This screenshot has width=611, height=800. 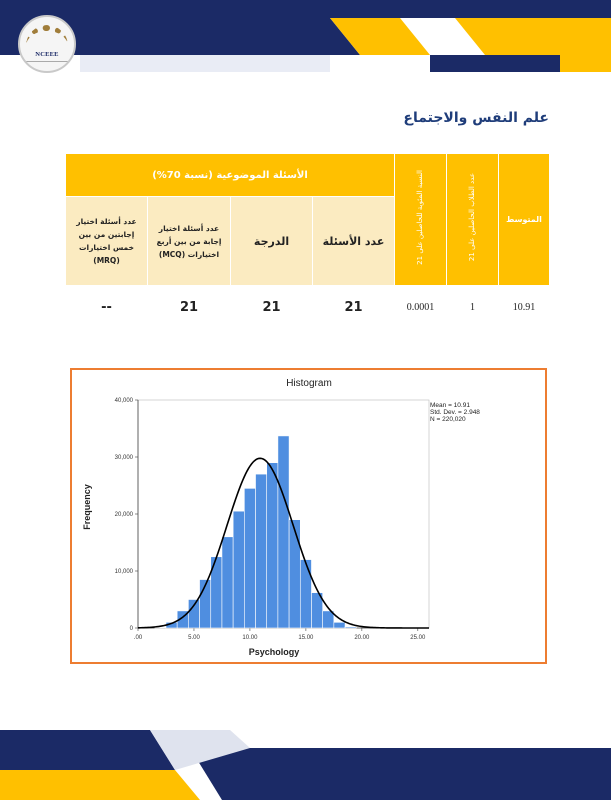 What do you see at coordinates (305, 765) in the screenshot?
I see `footer-banner` at bounding box center [305, 765].